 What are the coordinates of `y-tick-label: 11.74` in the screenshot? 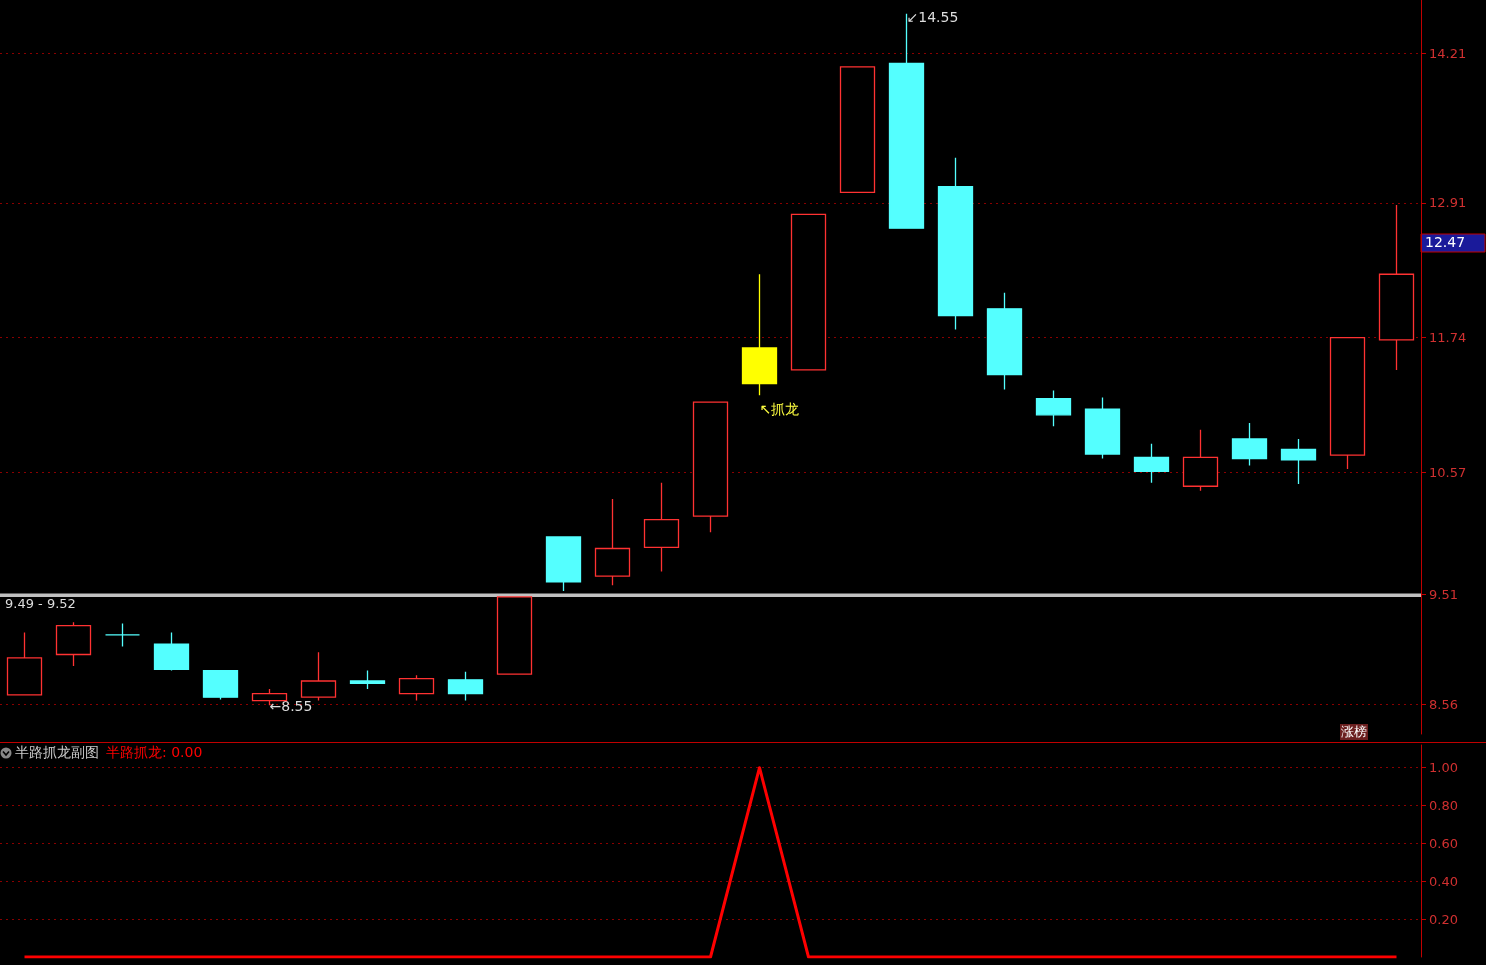 It's located at (1448, 338).